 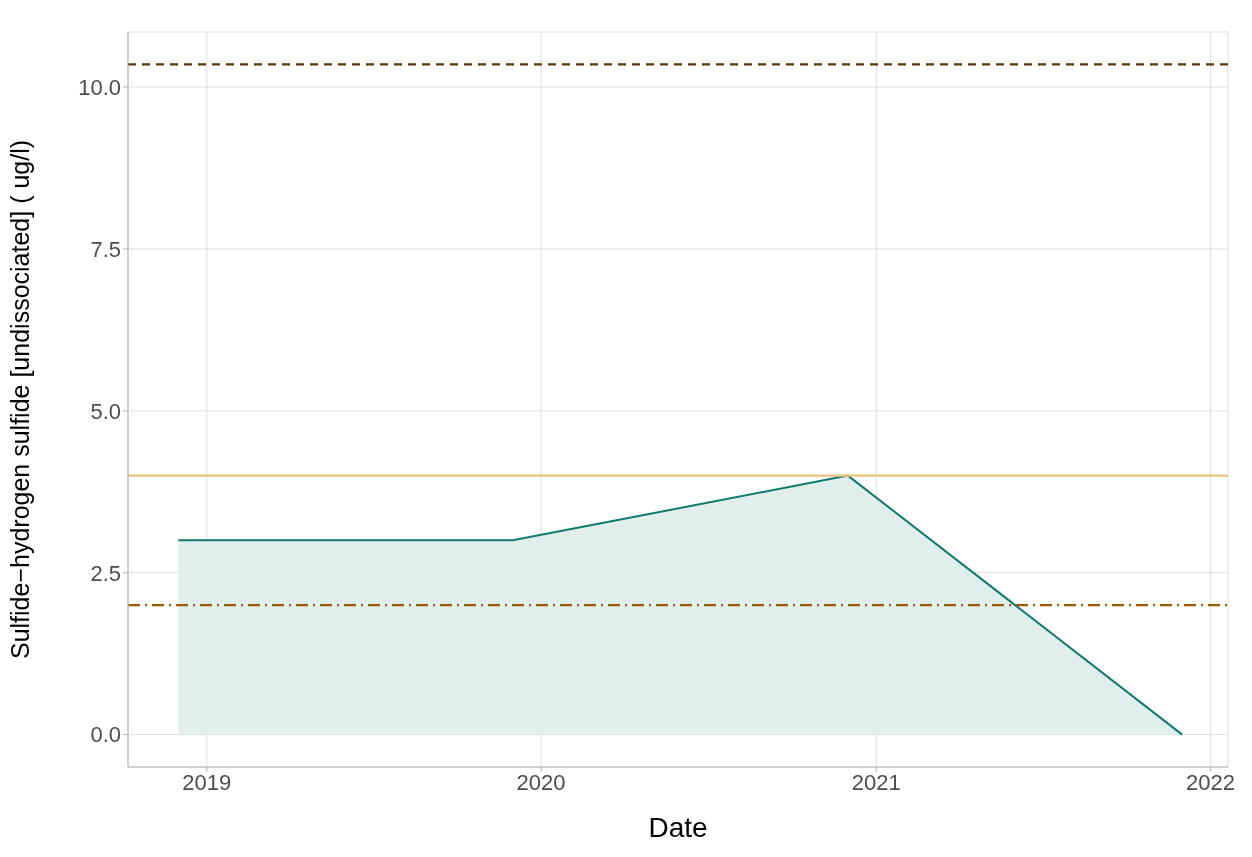 I want to click on x-tick-label: 2021, so click(x=876, y=782).